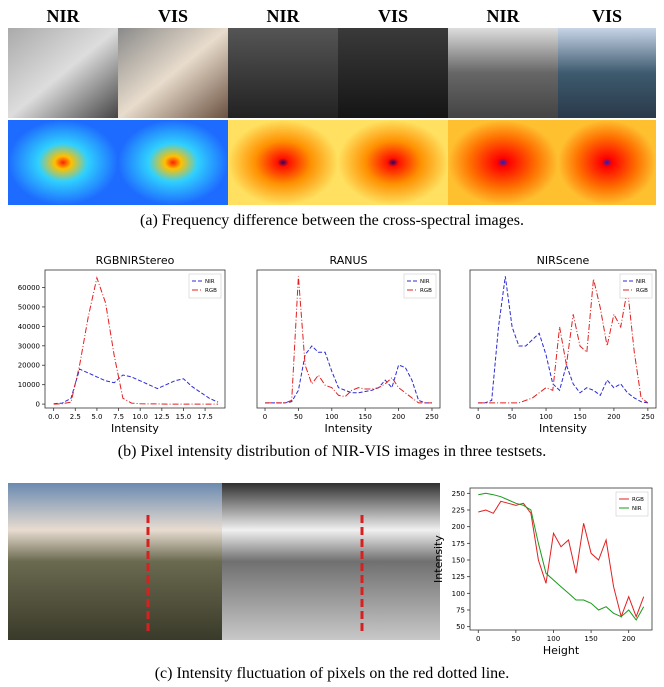 The width and height of the screenshot is (664, 687). I want to click on y-tick-label: 250, so click(458, 494).